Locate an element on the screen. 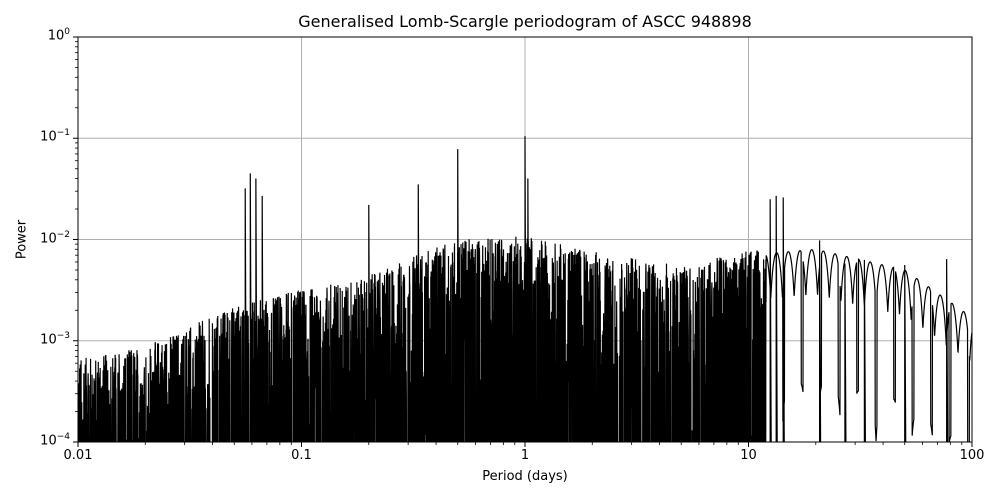 The width and height of the screenshot is (1000, 500). y-tick-label: 10⁻³ is located at coordinates (55, 339).